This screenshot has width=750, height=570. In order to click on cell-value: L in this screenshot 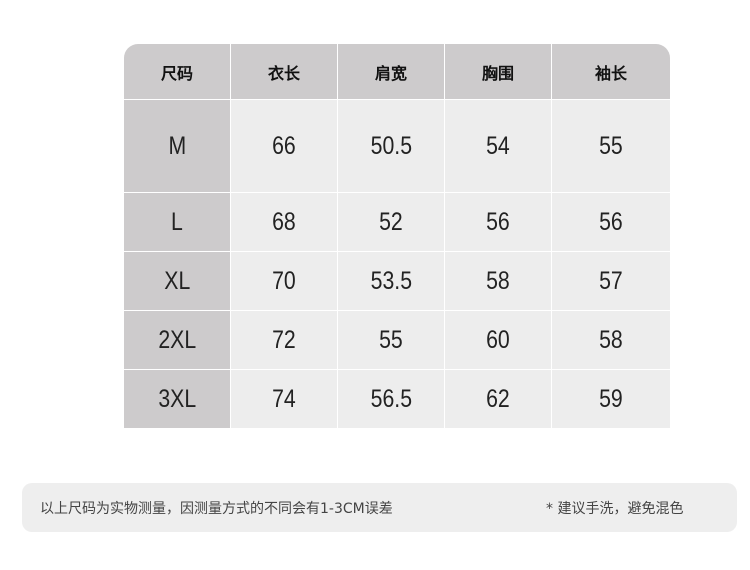, I will do `click(177, 221)`.